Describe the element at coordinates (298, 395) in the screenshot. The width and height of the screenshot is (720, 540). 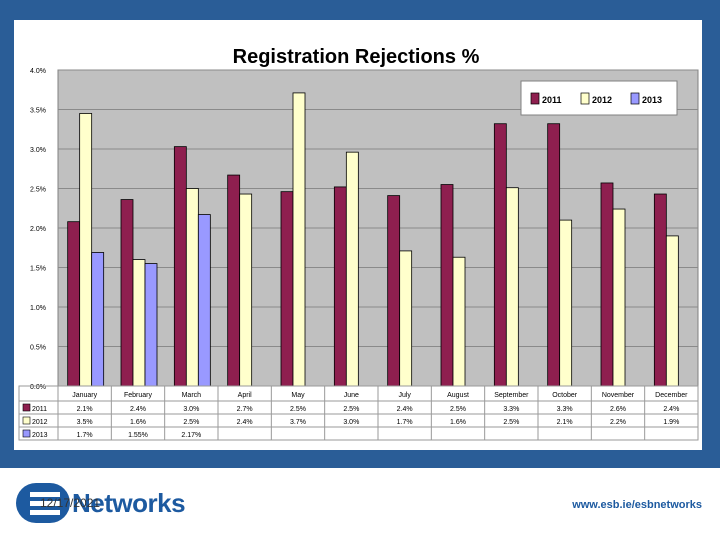
I see `x-tick-label: May` at that location.